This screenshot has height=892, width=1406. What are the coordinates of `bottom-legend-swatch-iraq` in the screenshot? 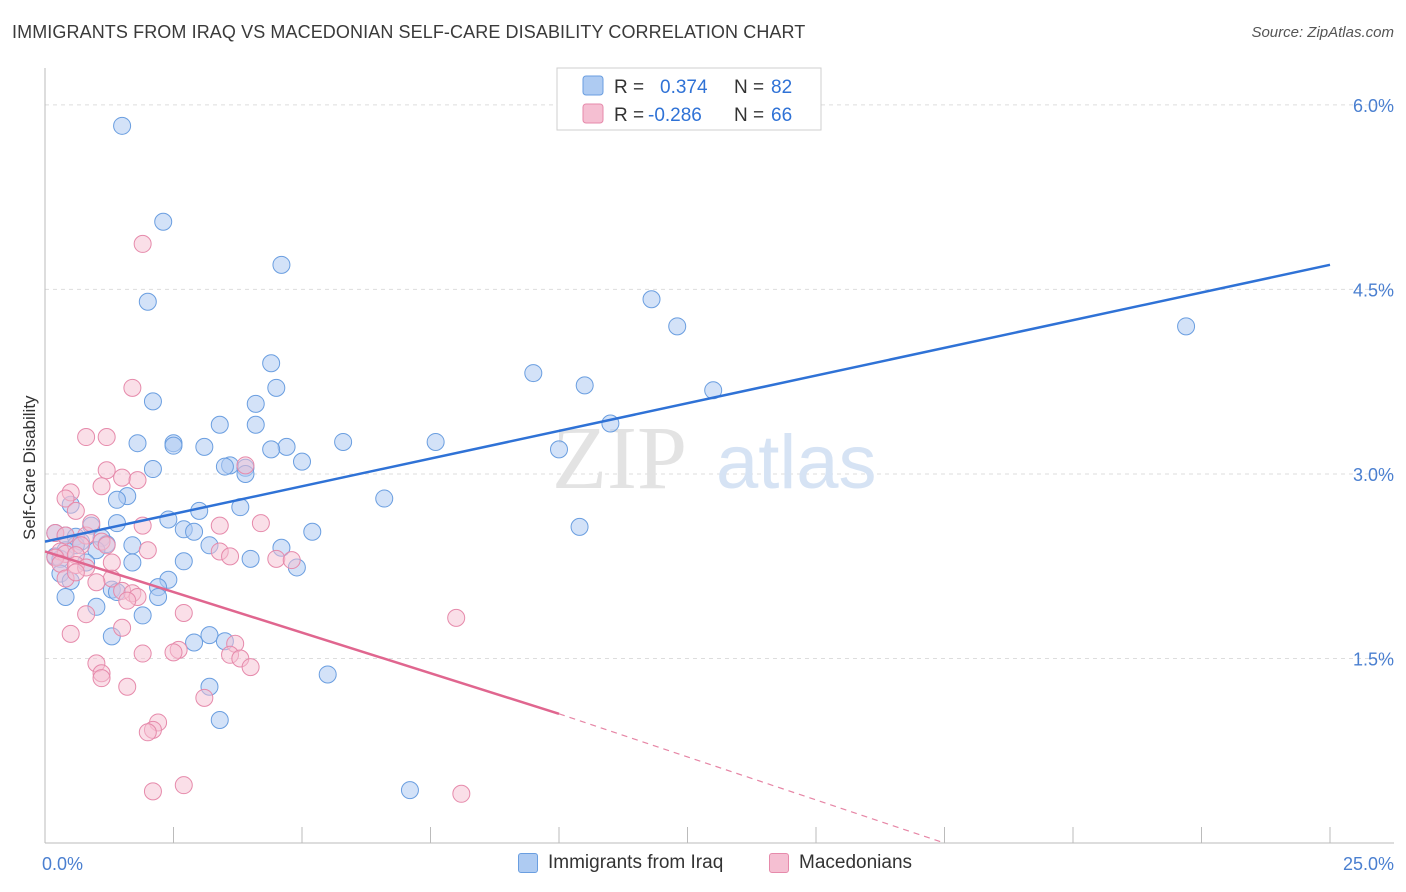 It's located at (528, 863).